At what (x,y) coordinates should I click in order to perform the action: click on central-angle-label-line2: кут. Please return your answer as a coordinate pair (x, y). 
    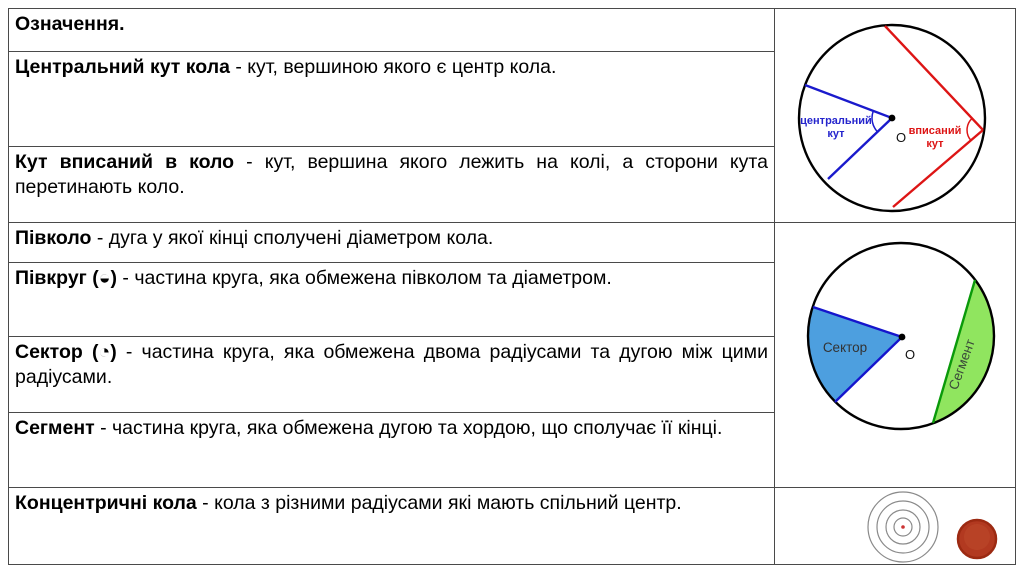
    Looking at the image, I should click on (836, 134).